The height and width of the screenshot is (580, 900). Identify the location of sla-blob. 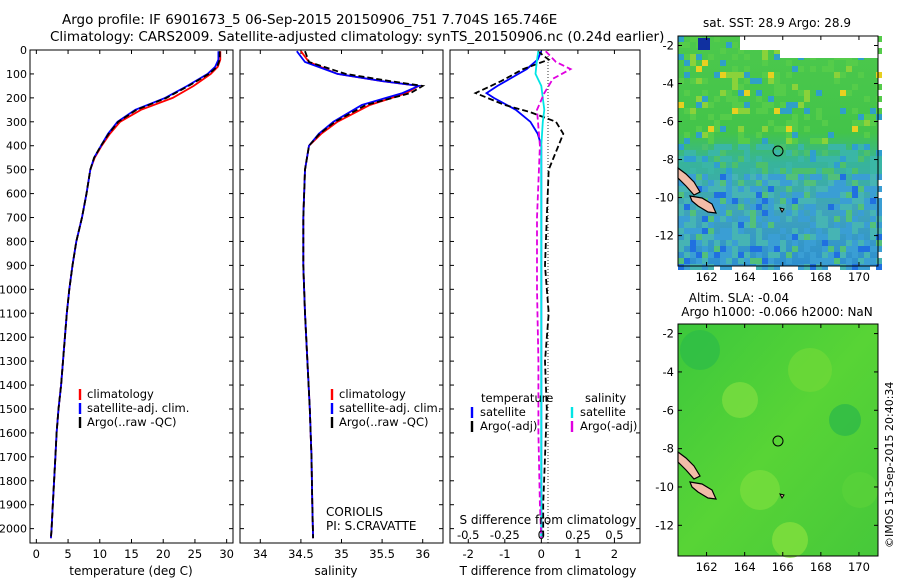
(700, 350).